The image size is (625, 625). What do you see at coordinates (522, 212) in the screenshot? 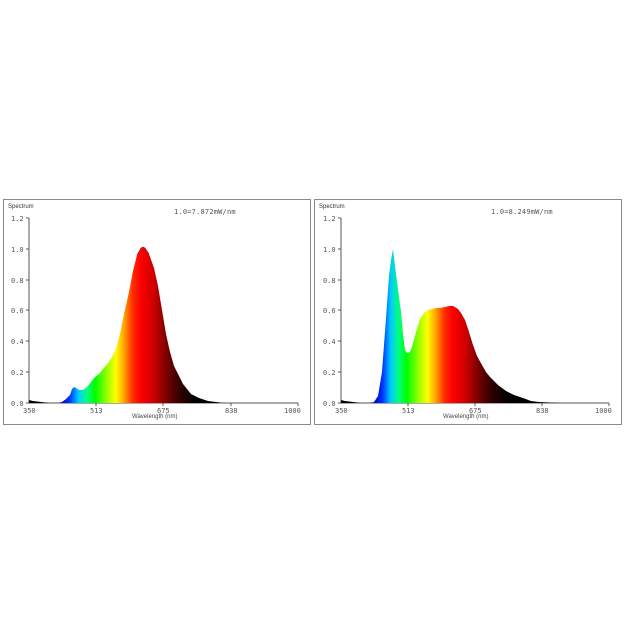
I see `scale-note: 1.0=8.249mW/nm` at bounding box center [522, 212].